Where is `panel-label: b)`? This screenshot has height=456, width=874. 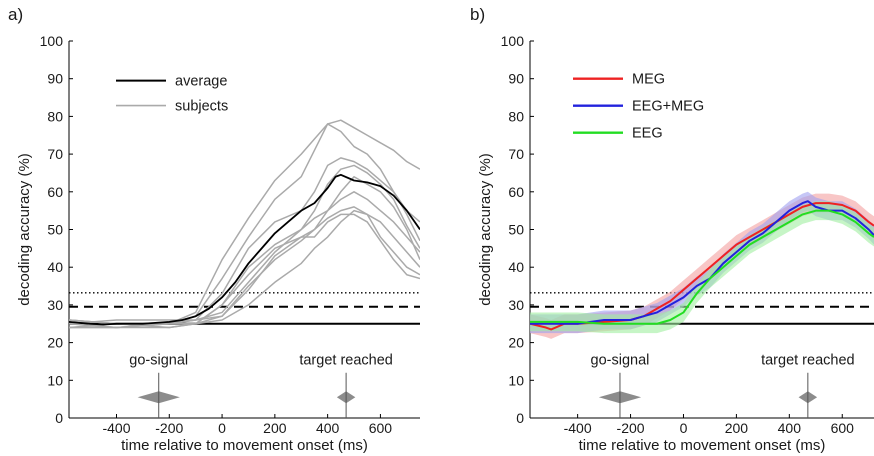
panel-label: b) is located at coordinates (477, 14).